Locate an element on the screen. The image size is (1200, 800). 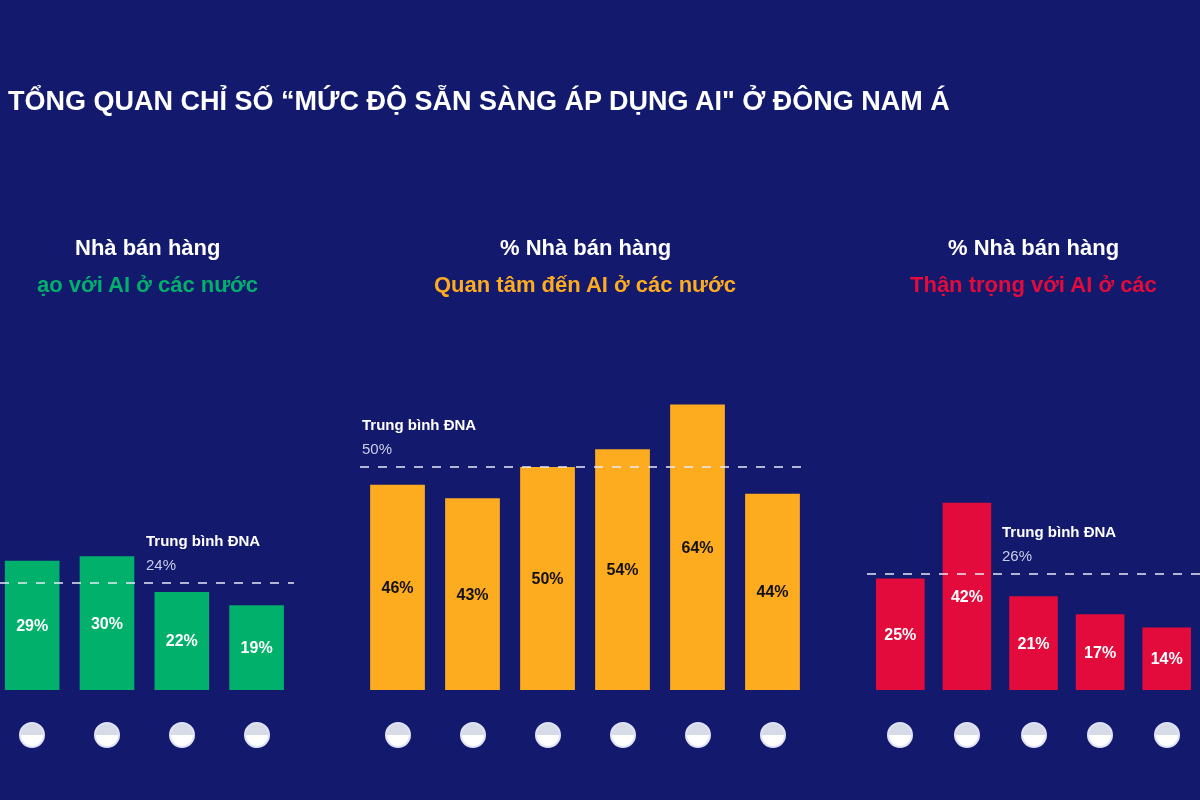
data-label: 22% is located at coordinates (181, 641).